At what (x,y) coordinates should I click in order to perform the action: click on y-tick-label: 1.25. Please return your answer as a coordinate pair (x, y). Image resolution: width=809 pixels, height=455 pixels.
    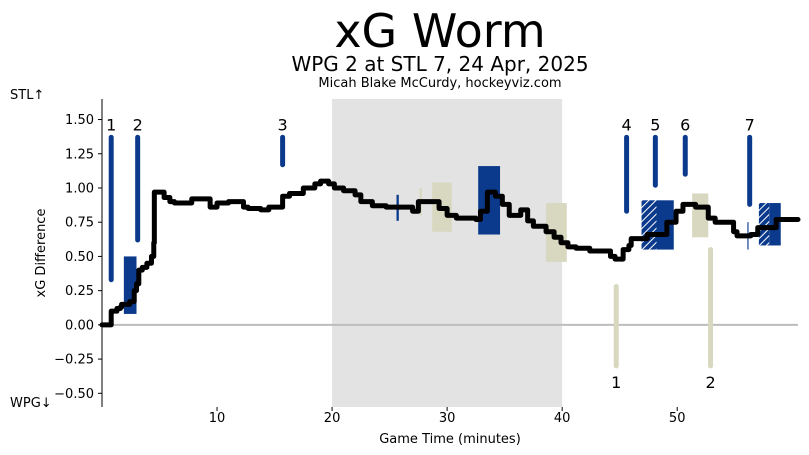
    Looking at the image, I should click on (79, 154).